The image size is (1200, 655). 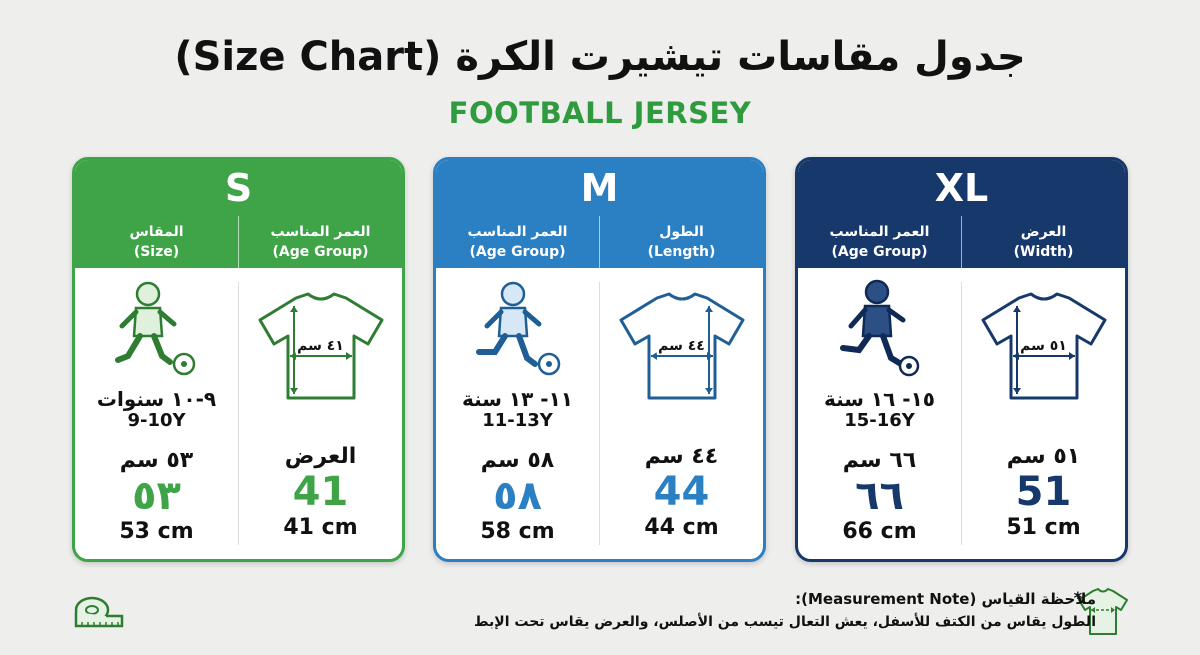 What do you see at coordinates (681, 252) in the screenshot?
I see `column-header-en: (Length)` at bounding box center [681, 252].